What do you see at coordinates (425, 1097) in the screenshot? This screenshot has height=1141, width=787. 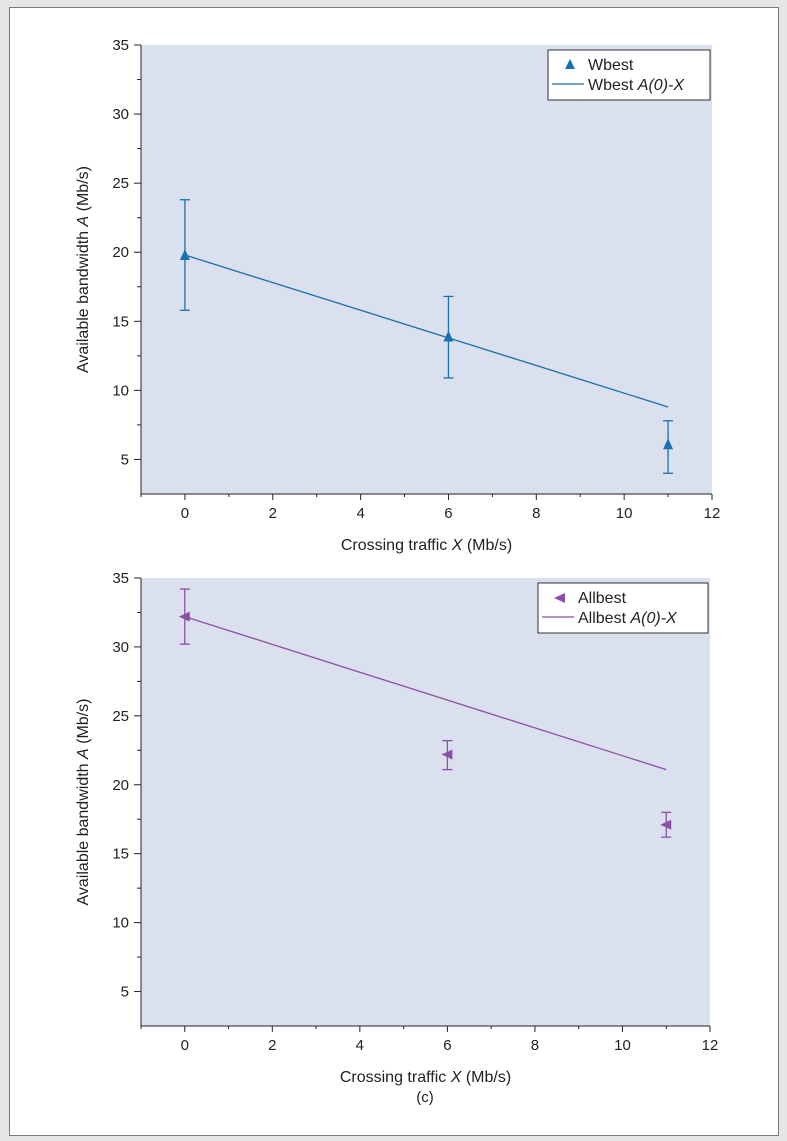 I see `figure-caption: (c)` at bounding box center [425, 1097].